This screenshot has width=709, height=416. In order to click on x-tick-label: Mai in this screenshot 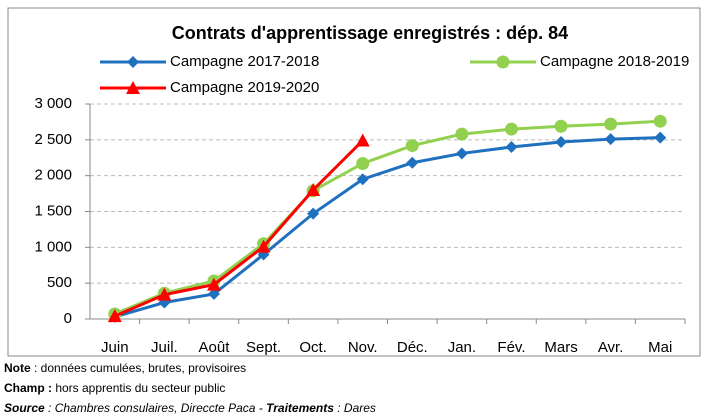, I will do `click(660, 347)`.